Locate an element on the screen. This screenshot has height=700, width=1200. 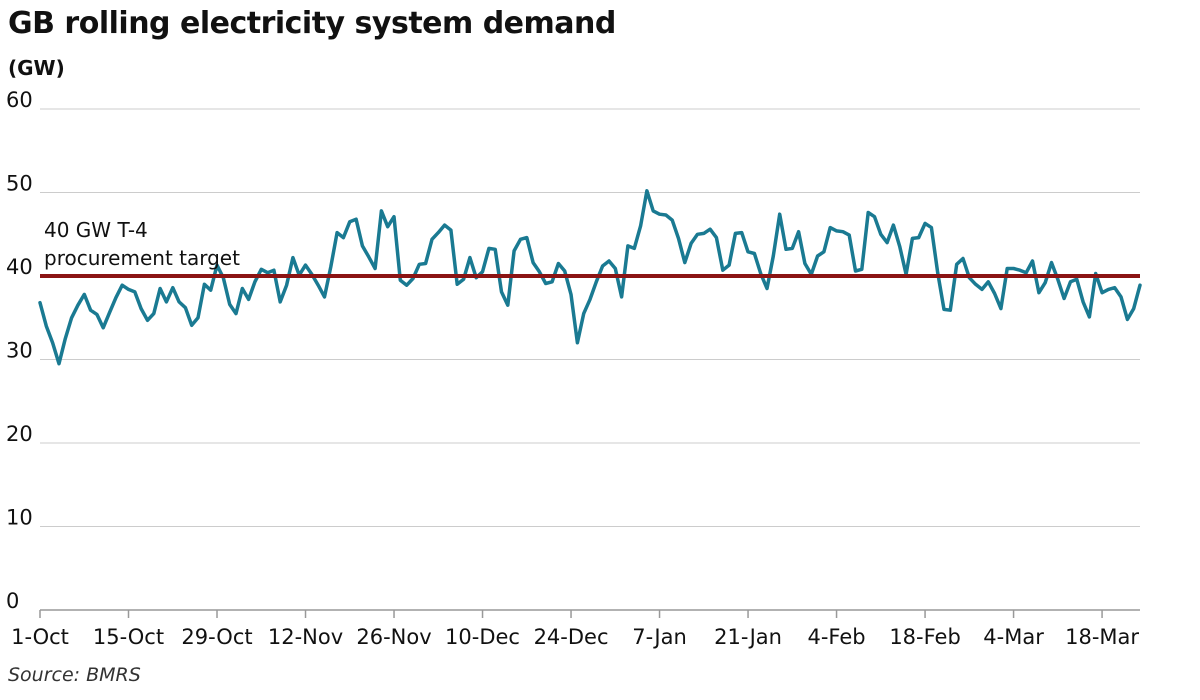
x-tick-label: 24-Dec is located at coordinates (571, 637).